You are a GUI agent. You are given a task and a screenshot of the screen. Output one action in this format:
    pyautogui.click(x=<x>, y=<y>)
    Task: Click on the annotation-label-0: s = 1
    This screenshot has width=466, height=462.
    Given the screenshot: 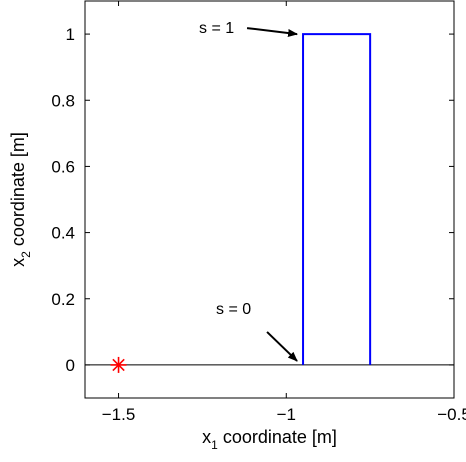 What is the action you would take?
    pyautogui.click(x=216, y=28)
    